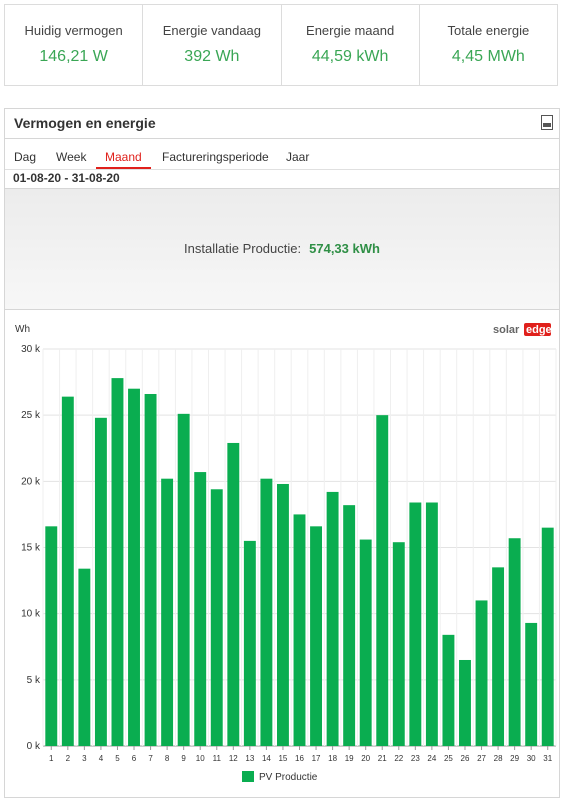 This screenshot has height=803, width=573. Describe the element at coordinates (71, 157) in the screenshot. I see `tab-week: Week` at that location.